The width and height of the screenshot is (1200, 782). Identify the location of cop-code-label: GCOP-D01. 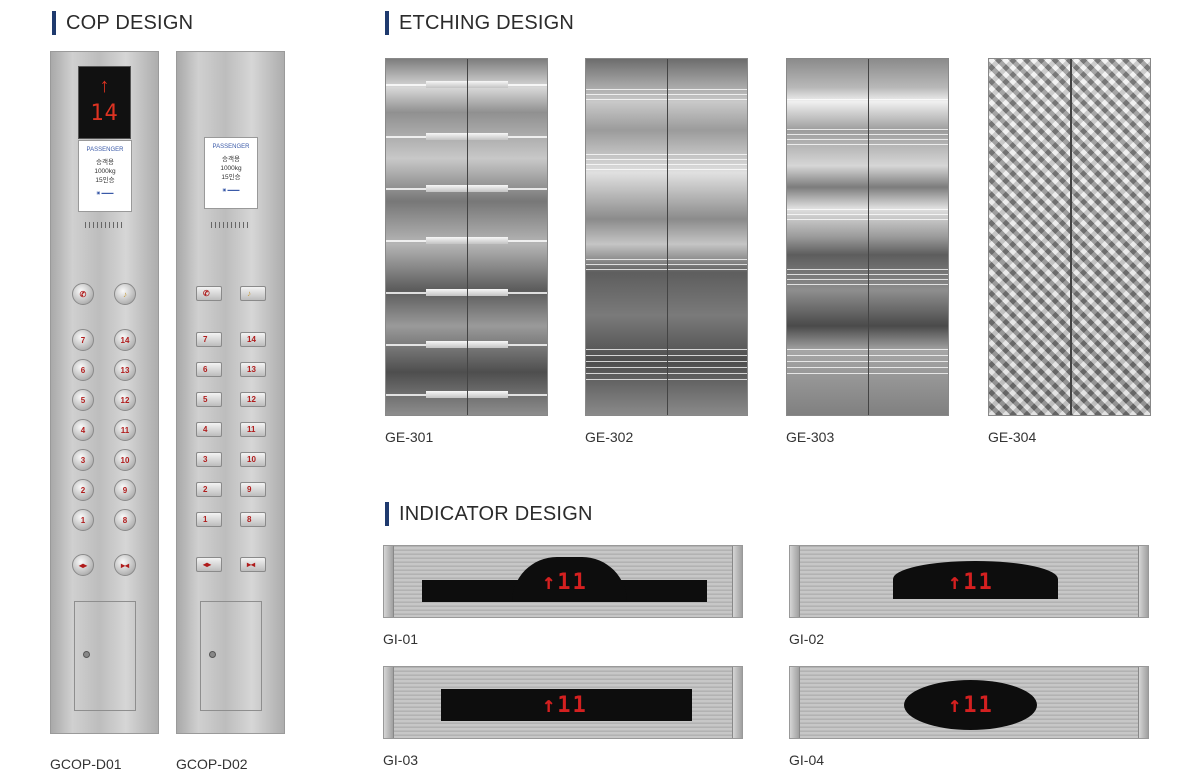
(86, 764).